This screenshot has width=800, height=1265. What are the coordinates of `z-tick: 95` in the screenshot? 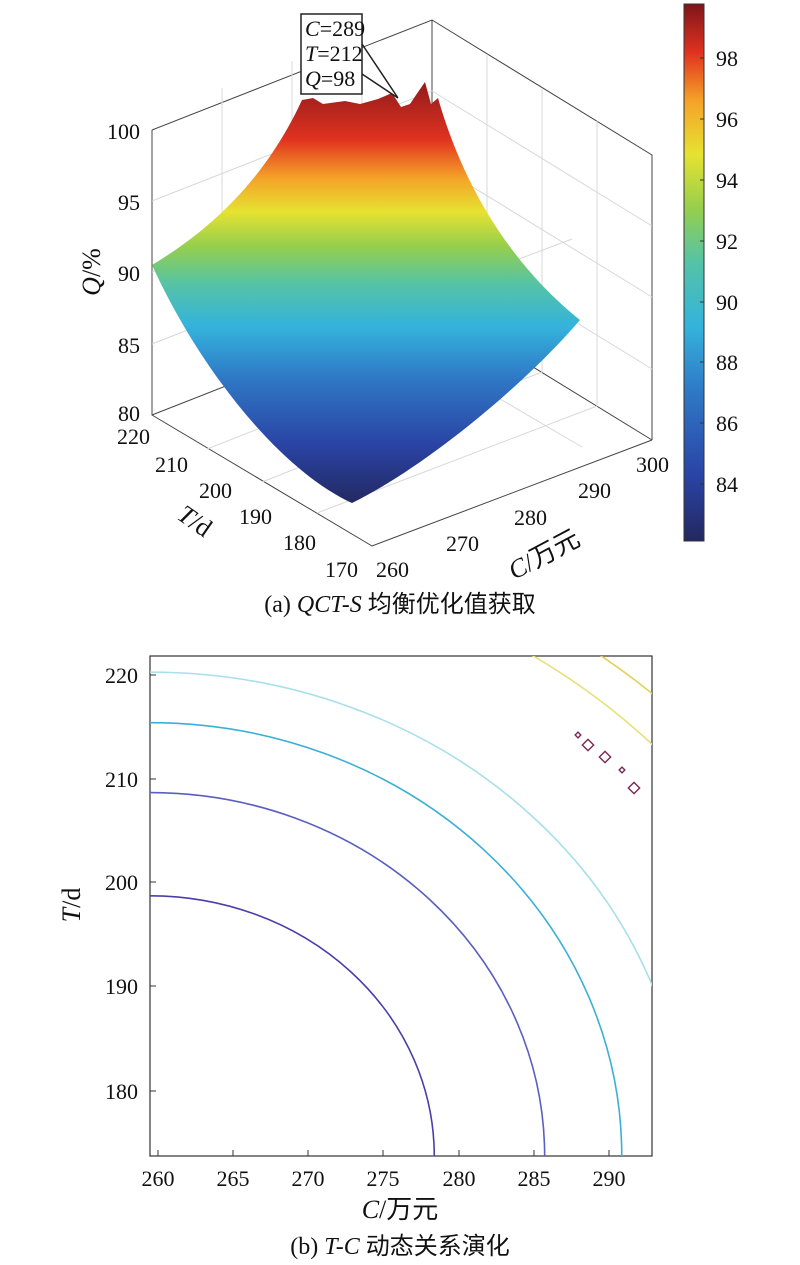 It's located at (129, 202).